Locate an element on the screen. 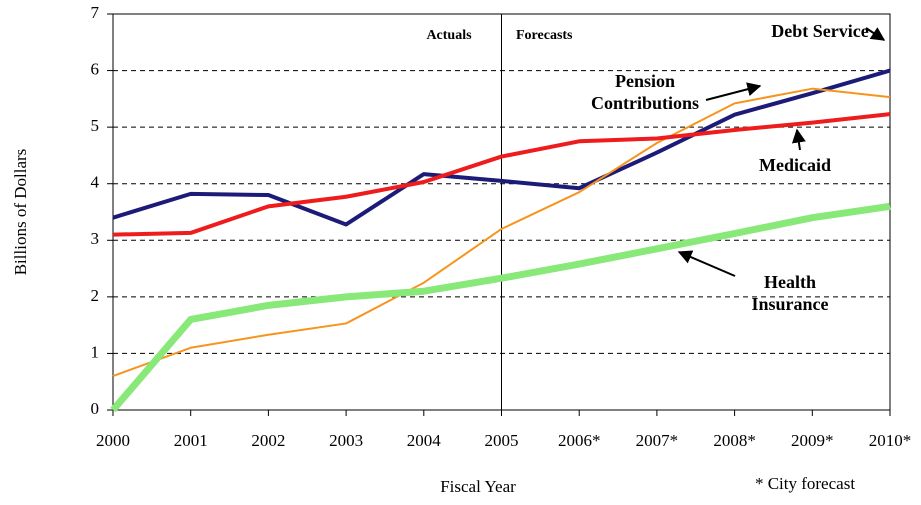 This screenshot has width=921, height=505. y-tick-label: 3 is located at coordinates (95, 238).